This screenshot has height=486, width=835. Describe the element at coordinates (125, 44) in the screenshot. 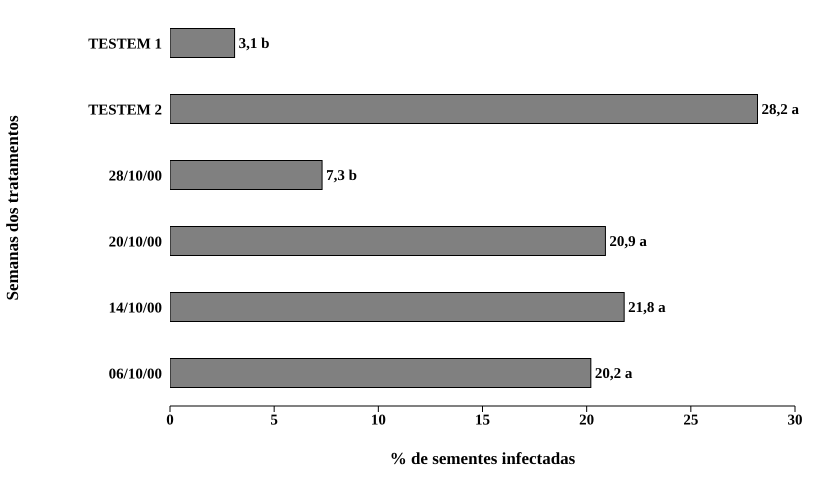

I see `y-tick-label: TESTEM 1` at that location.